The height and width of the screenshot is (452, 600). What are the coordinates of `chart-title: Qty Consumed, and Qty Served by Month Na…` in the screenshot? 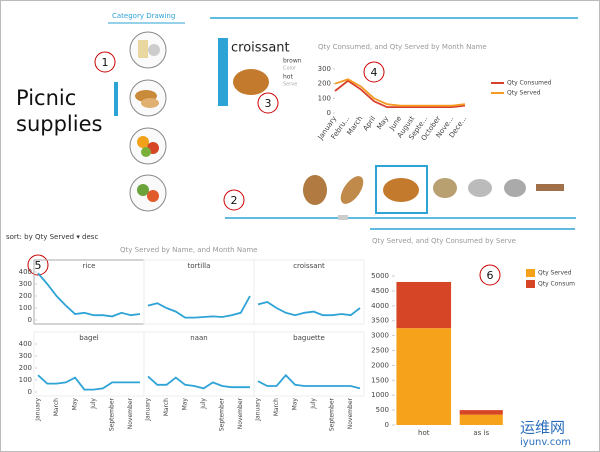 It's located at (402, 47).